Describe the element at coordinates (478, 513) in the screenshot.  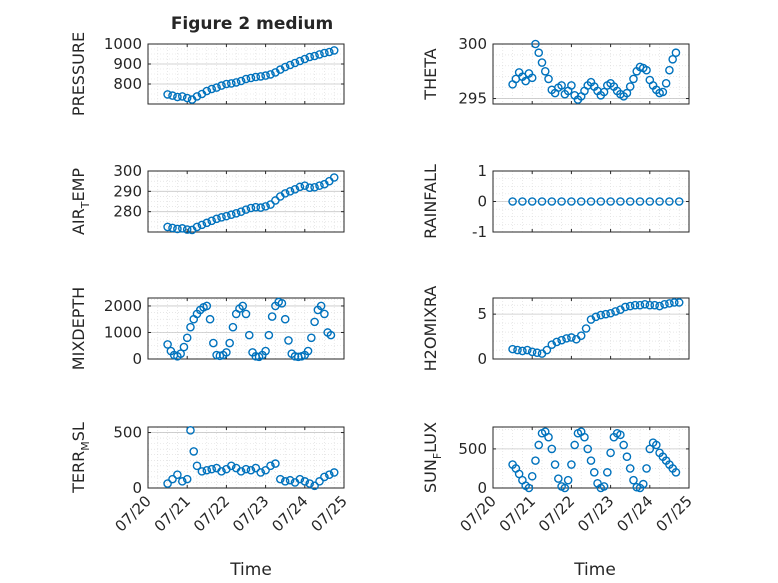
I see `x-tick-label: 07/20` at that location.